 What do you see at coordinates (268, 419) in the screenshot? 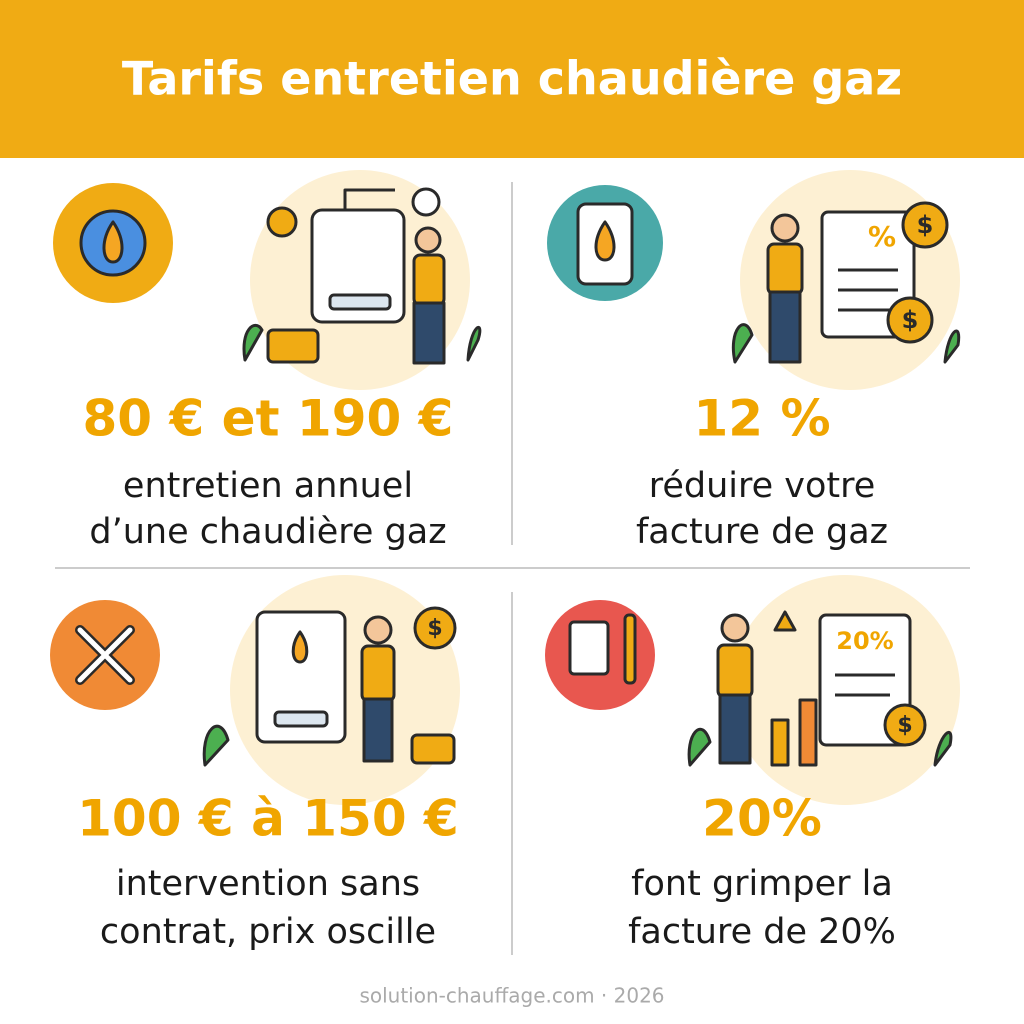
I see `stat: 80 € et 190 €` at bounding box center [268, 419].